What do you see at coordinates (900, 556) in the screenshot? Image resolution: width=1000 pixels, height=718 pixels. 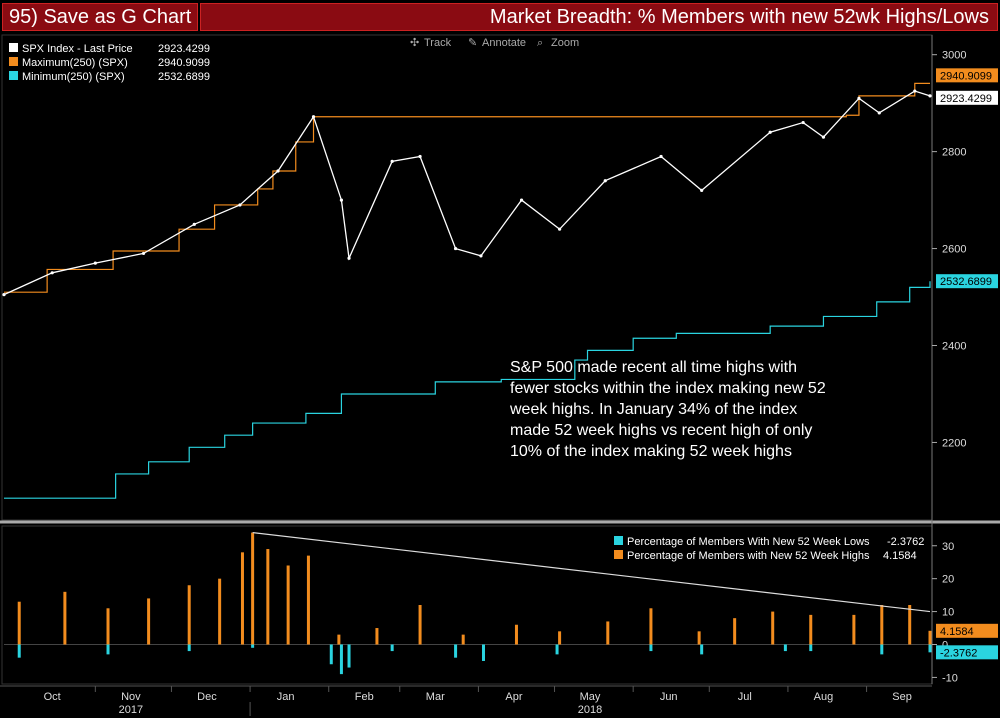 I see `legend-highs-value: 4.1584` at bounding box center [900, 556].